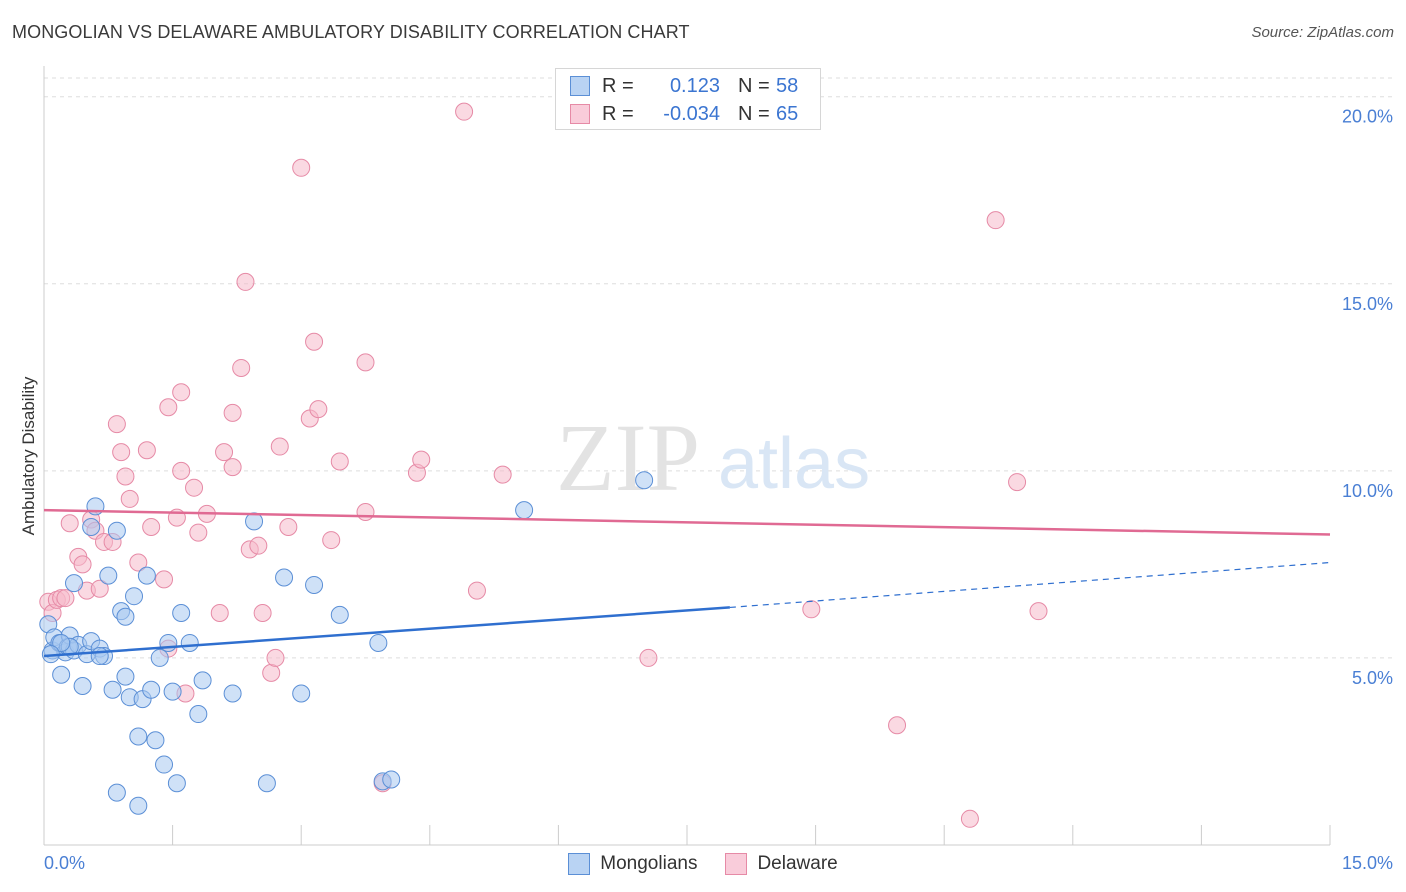 This screenshot has width=1406, height=892. What do you see at coordinates (687, 522) in the screenshot?
I see `delaware-trendline` at bounding box center [687, 522].